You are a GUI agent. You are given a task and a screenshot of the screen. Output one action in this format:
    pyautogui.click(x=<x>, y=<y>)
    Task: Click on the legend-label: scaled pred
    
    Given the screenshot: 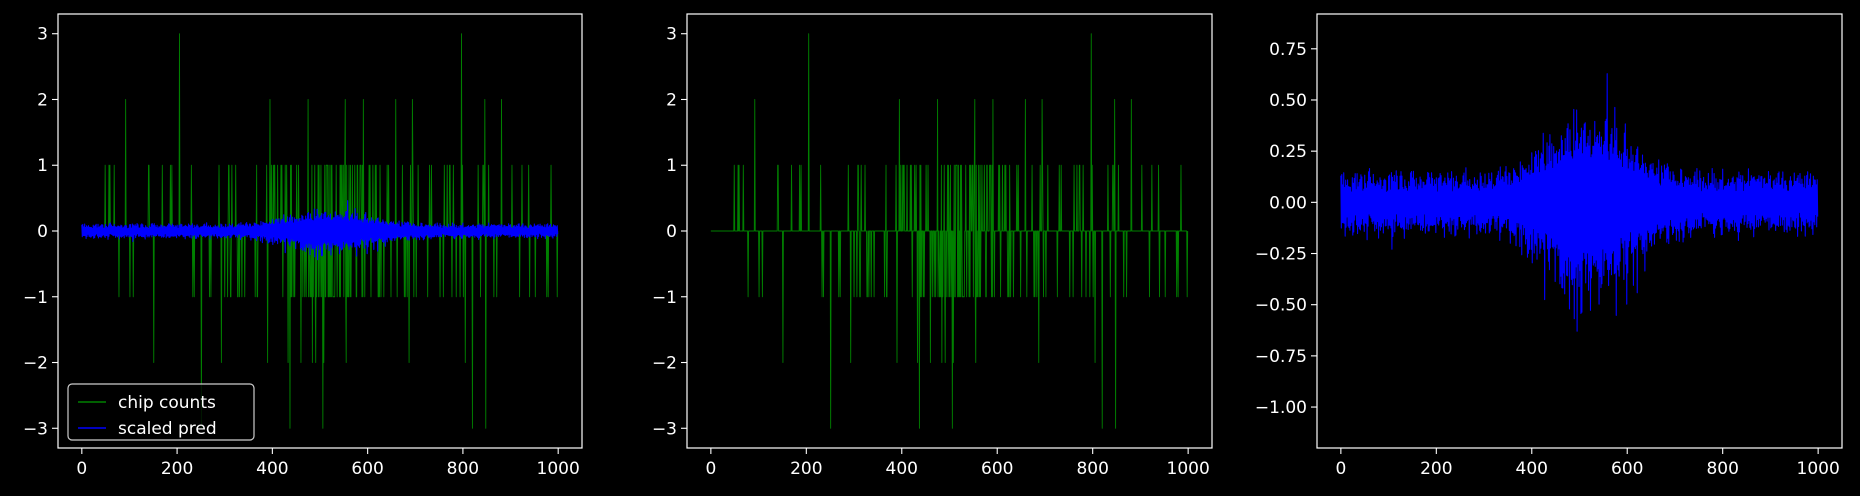 What is the action you would take?
    pyautogui.click(x=167, y=429)
    